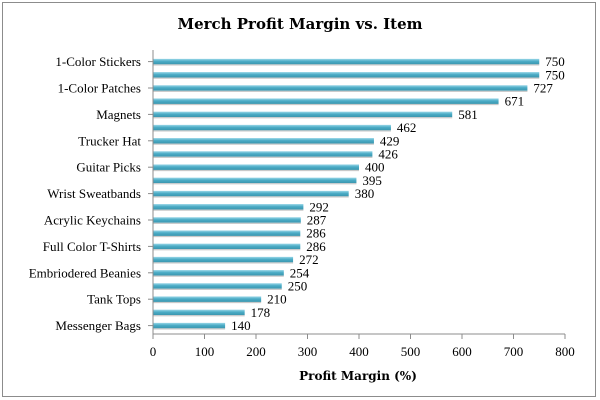 The image size is (600, 400). Describe the element at coordinates (309, 259) in the screenshot. I see `value-label: 272` at that location.